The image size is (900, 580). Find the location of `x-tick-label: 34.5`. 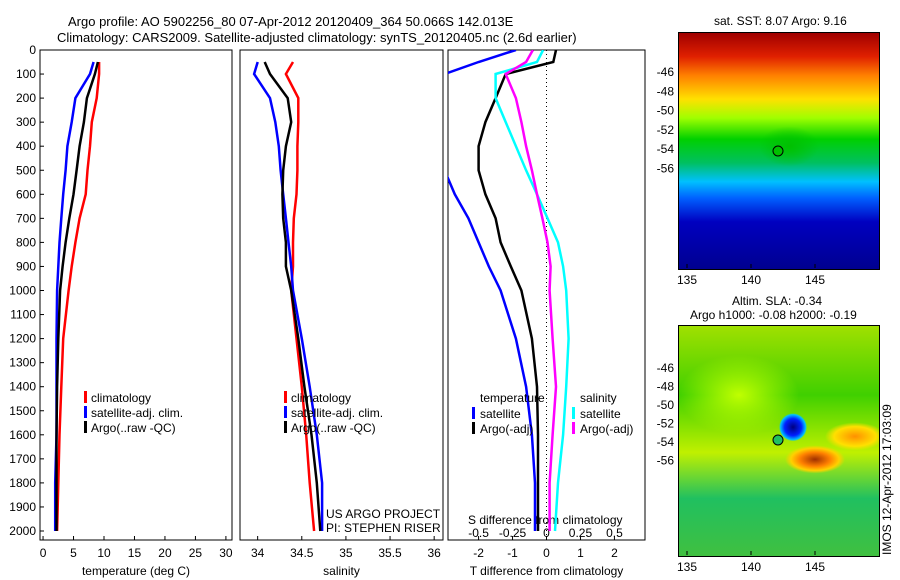

x-tick-label: 34.5 is located at coordinates (302, 553).